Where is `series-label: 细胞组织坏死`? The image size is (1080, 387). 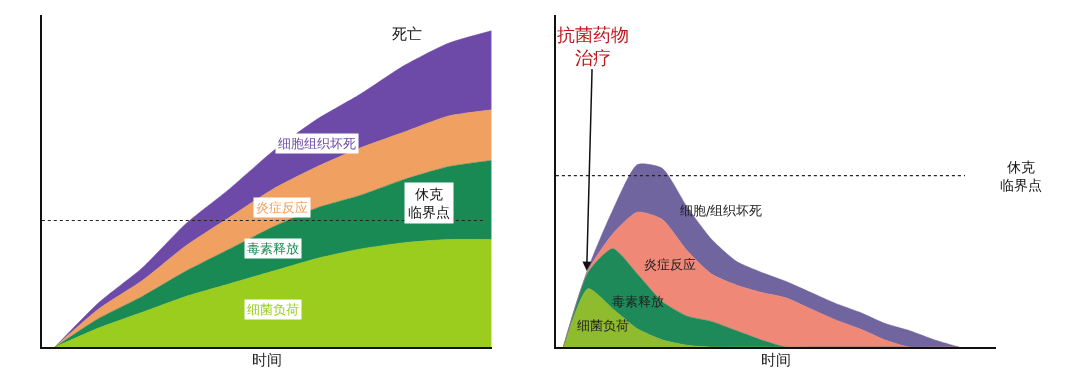 series-label: 细胞组织坏死 is located at coordinates (317, 143).